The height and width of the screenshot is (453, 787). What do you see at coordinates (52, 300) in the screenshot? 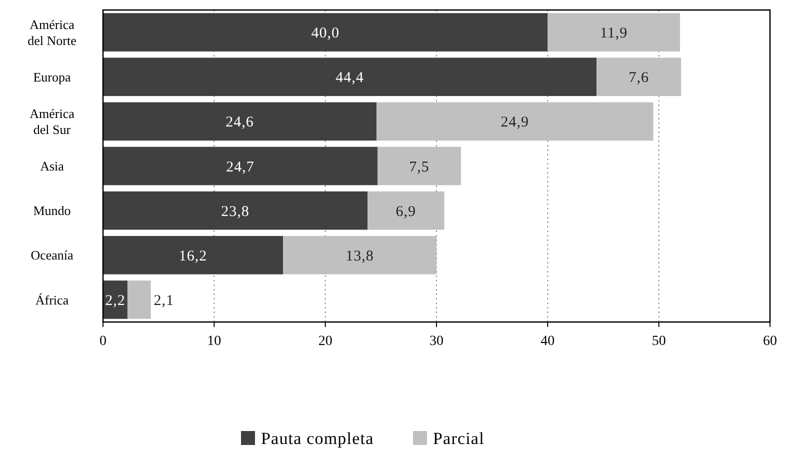
I see `y-tick-label: África` at bounding box center [52, 300].